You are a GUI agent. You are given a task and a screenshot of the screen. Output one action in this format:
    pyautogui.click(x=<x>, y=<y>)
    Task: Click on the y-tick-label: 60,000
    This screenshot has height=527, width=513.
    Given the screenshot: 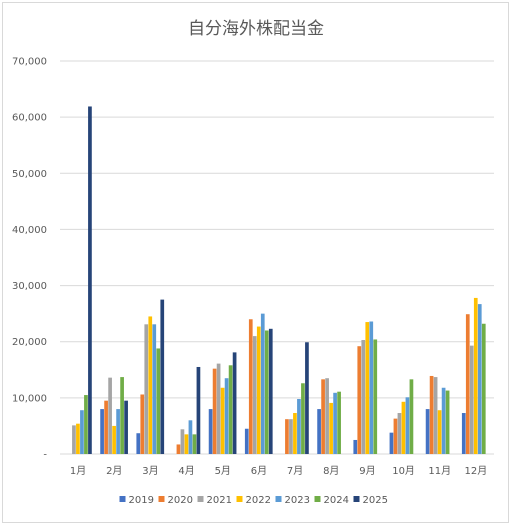 What is the action you would take?
    pyautogui.click(x=29, y=118)
    